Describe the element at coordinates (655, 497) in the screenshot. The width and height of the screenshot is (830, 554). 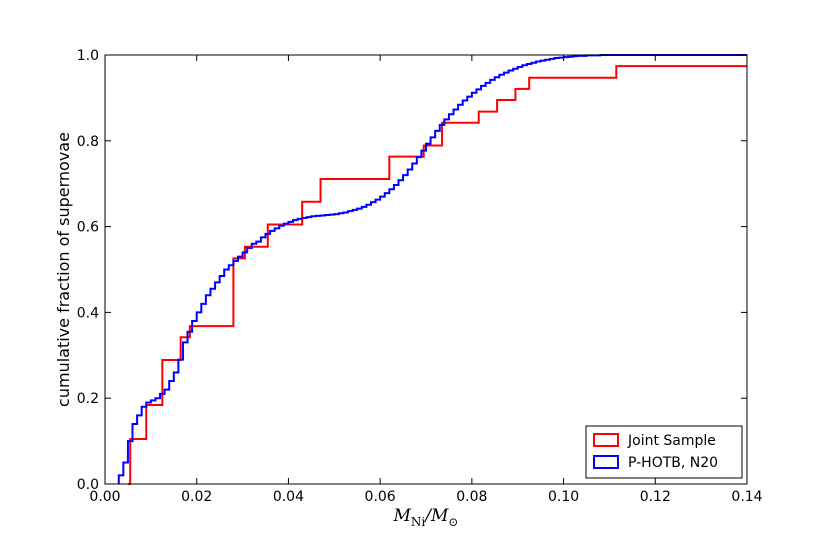
I see `x-tick-label: 0.12` at that location.